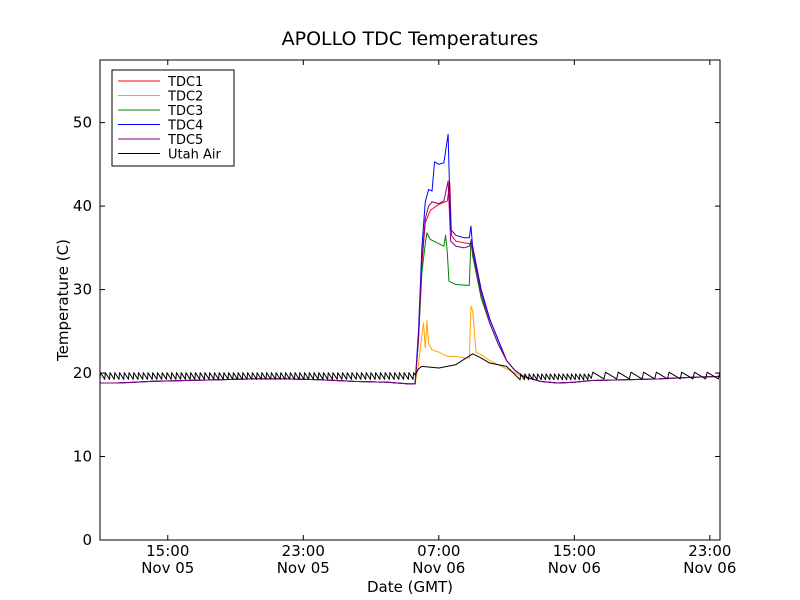 The image size is (800, 600). I want to click on y-tick-label: 0, so click(87, 540).